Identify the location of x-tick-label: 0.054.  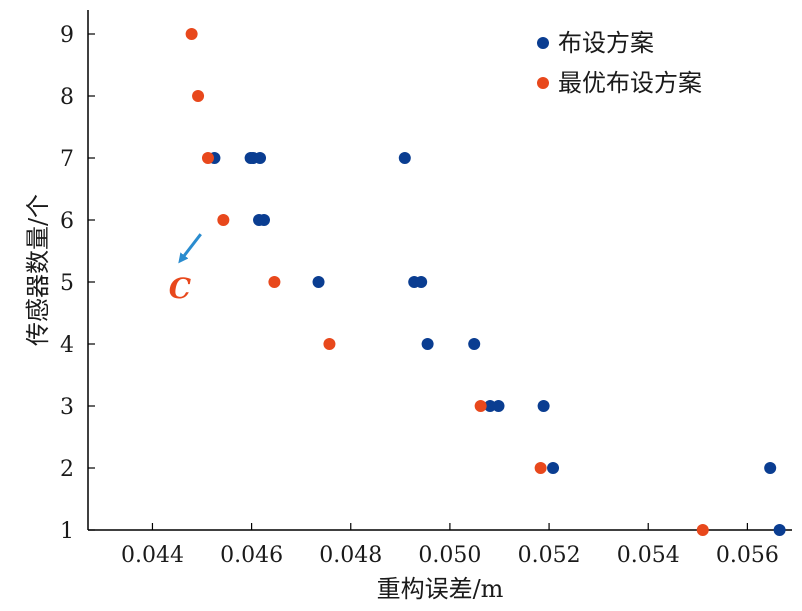
(648, 555).